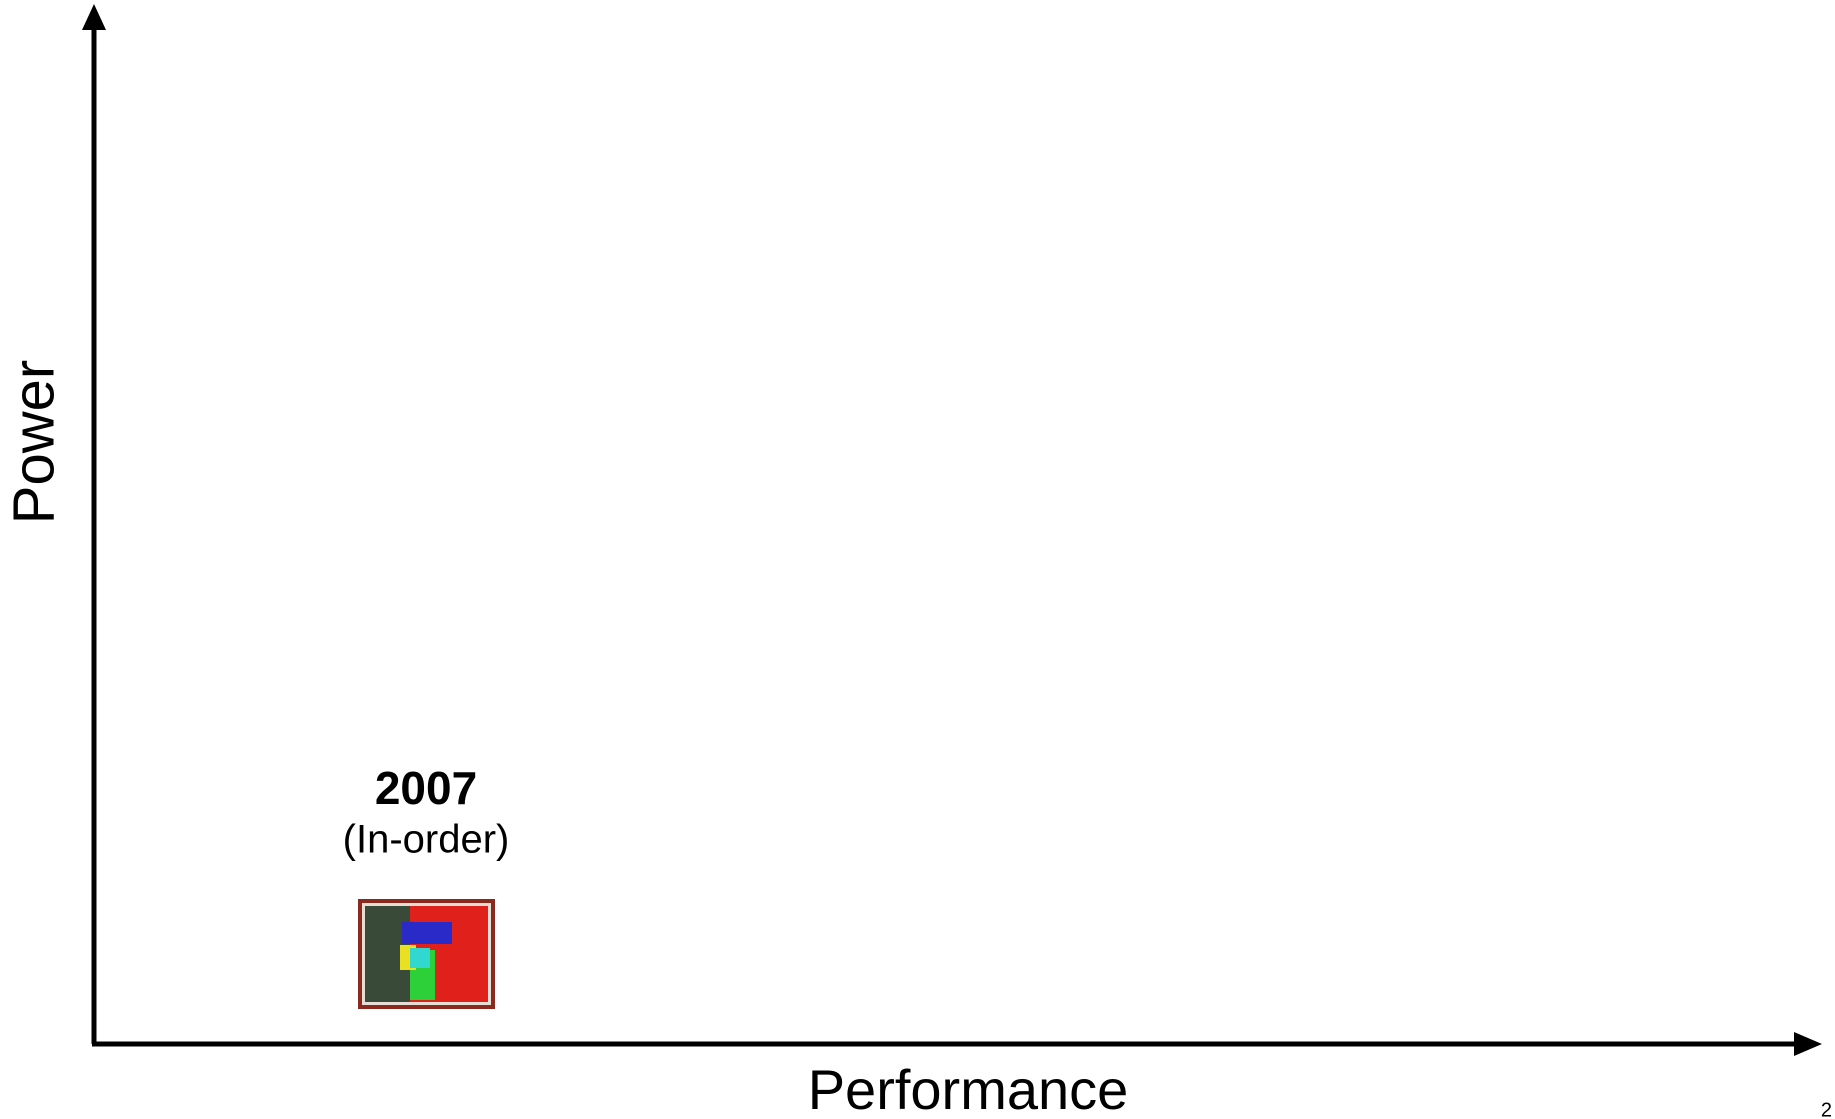  I want to click on x-axis-label: Performance, so click(968, 1088).